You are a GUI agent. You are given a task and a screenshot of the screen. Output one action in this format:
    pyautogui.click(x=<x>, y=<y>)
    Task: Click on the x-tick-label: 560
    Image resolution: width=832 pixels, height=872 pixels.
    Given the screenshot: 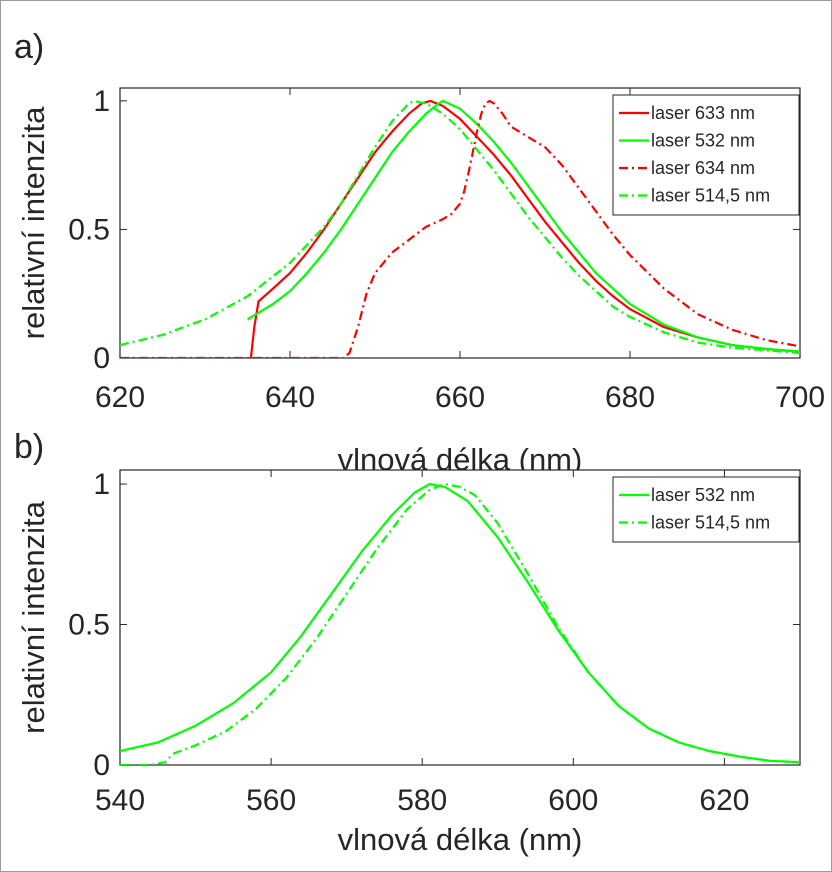 What is the action you would take?
    pyautogui.click(x=271, y=800)
    